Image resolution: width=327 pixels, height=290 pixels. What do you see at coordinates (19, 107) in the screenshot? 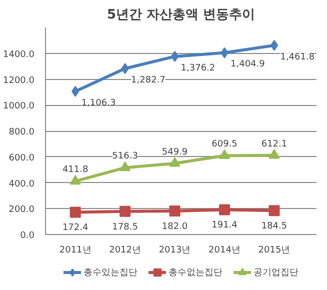
I see `y-tick-label: 1000.0` at bounding box center [19, 107].